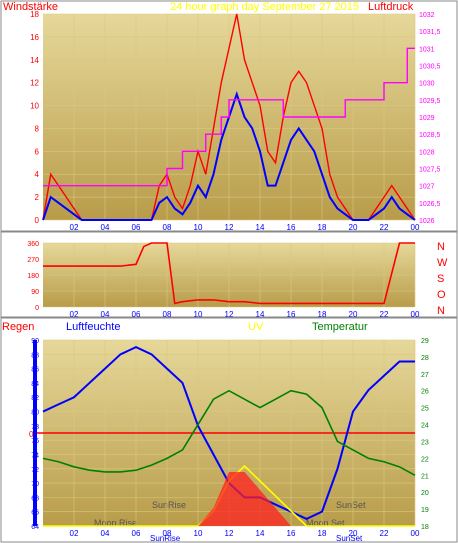 The height and width of the screenshot is (543, 458). Describe the element at coordinates (37, 174) in the screenshot. I see `y-tick-label-wind: 4` at that location.